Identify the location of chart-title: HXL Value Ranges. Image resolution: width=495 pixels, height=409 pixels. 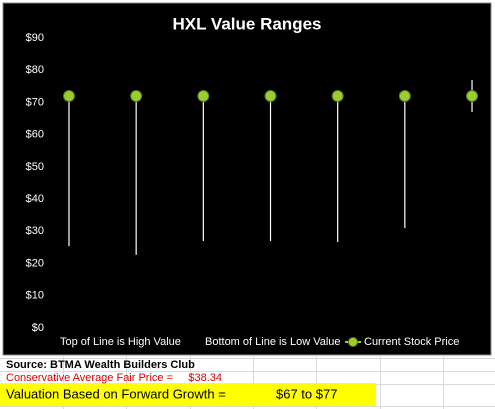
(247, 23).